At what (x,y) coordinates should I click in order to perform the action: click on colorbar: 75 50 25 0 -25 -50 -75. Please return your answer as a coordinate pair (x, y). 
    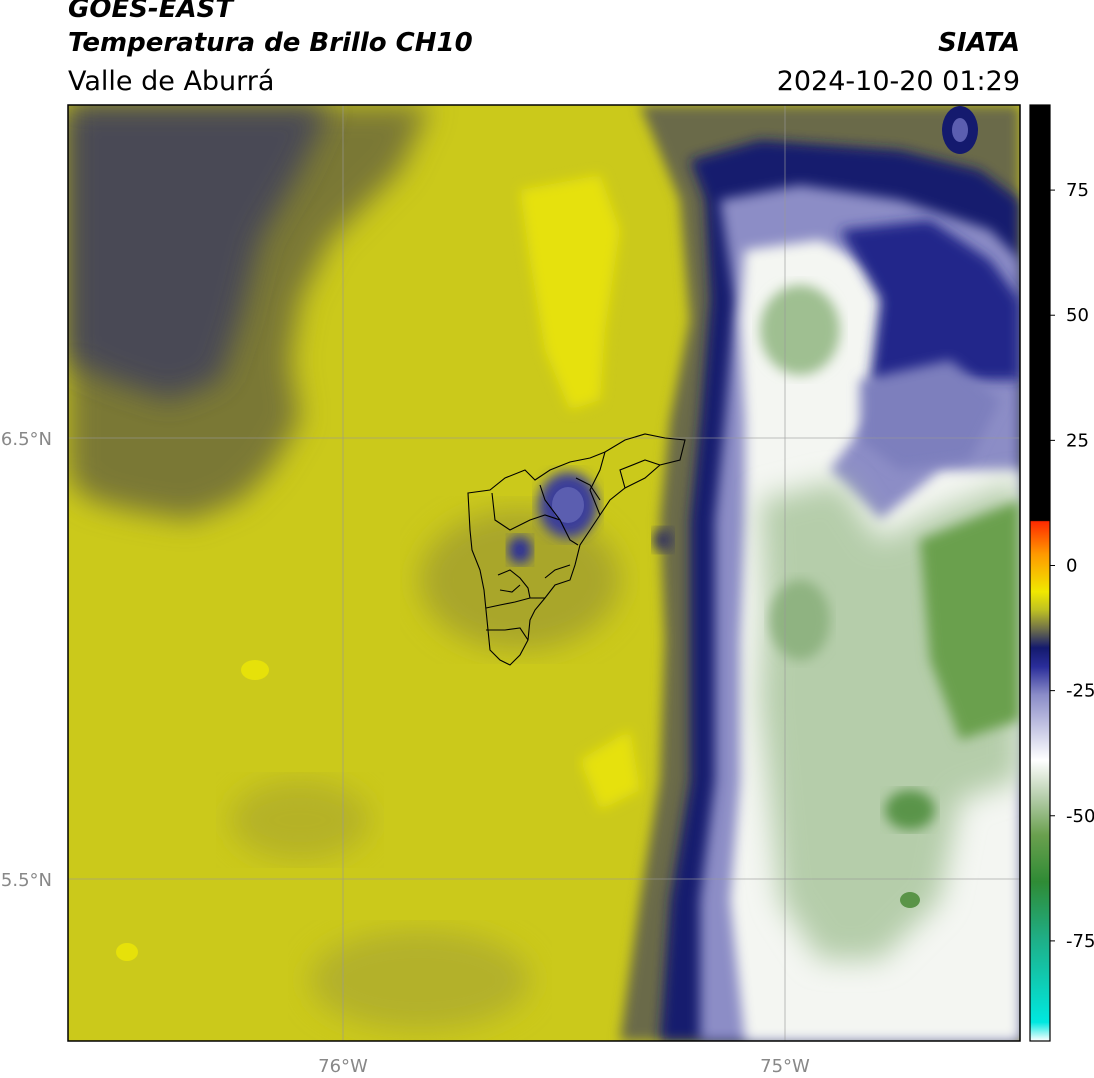
    Looking at the image, I should click on (1061, 573).